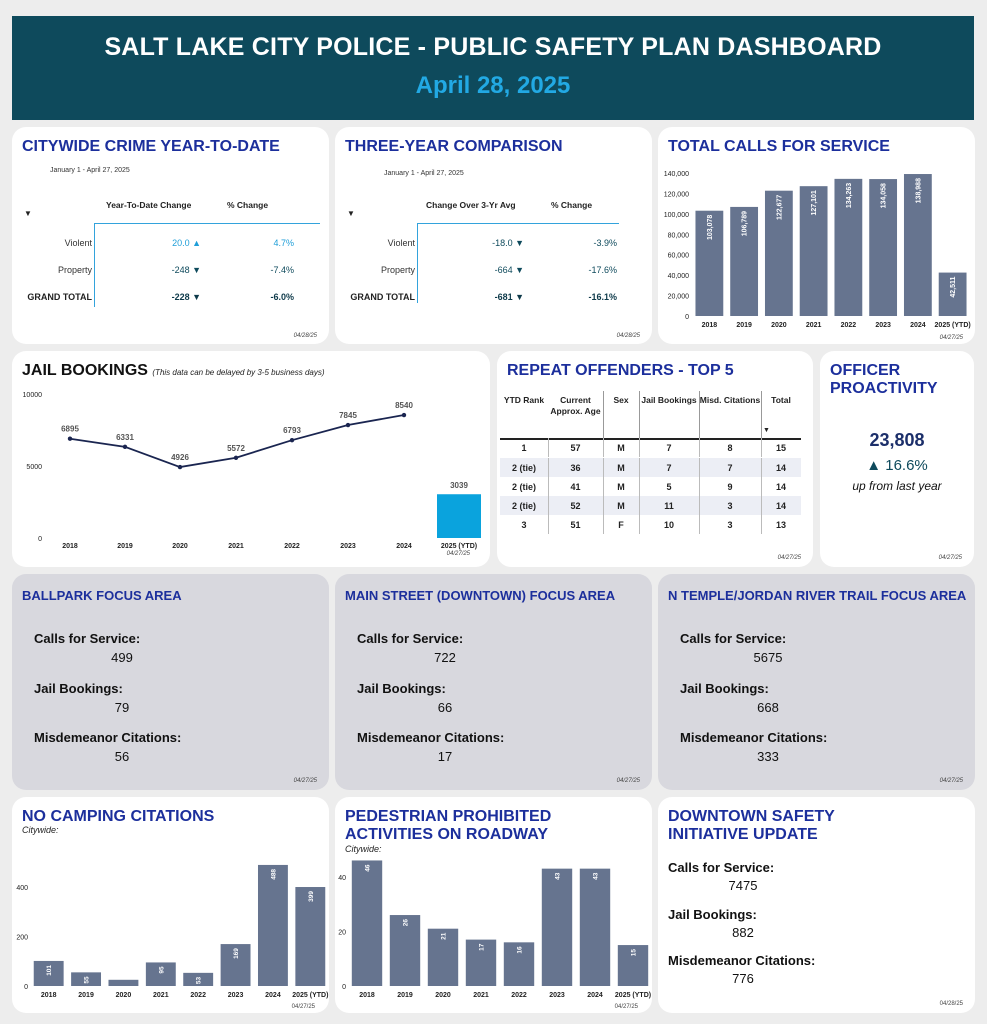 The image size is (987, 1024). What do you see at coordinates (342, 878) in the screenshot?
I see `y-tick-label: 40` at bounding box center [342, 878].